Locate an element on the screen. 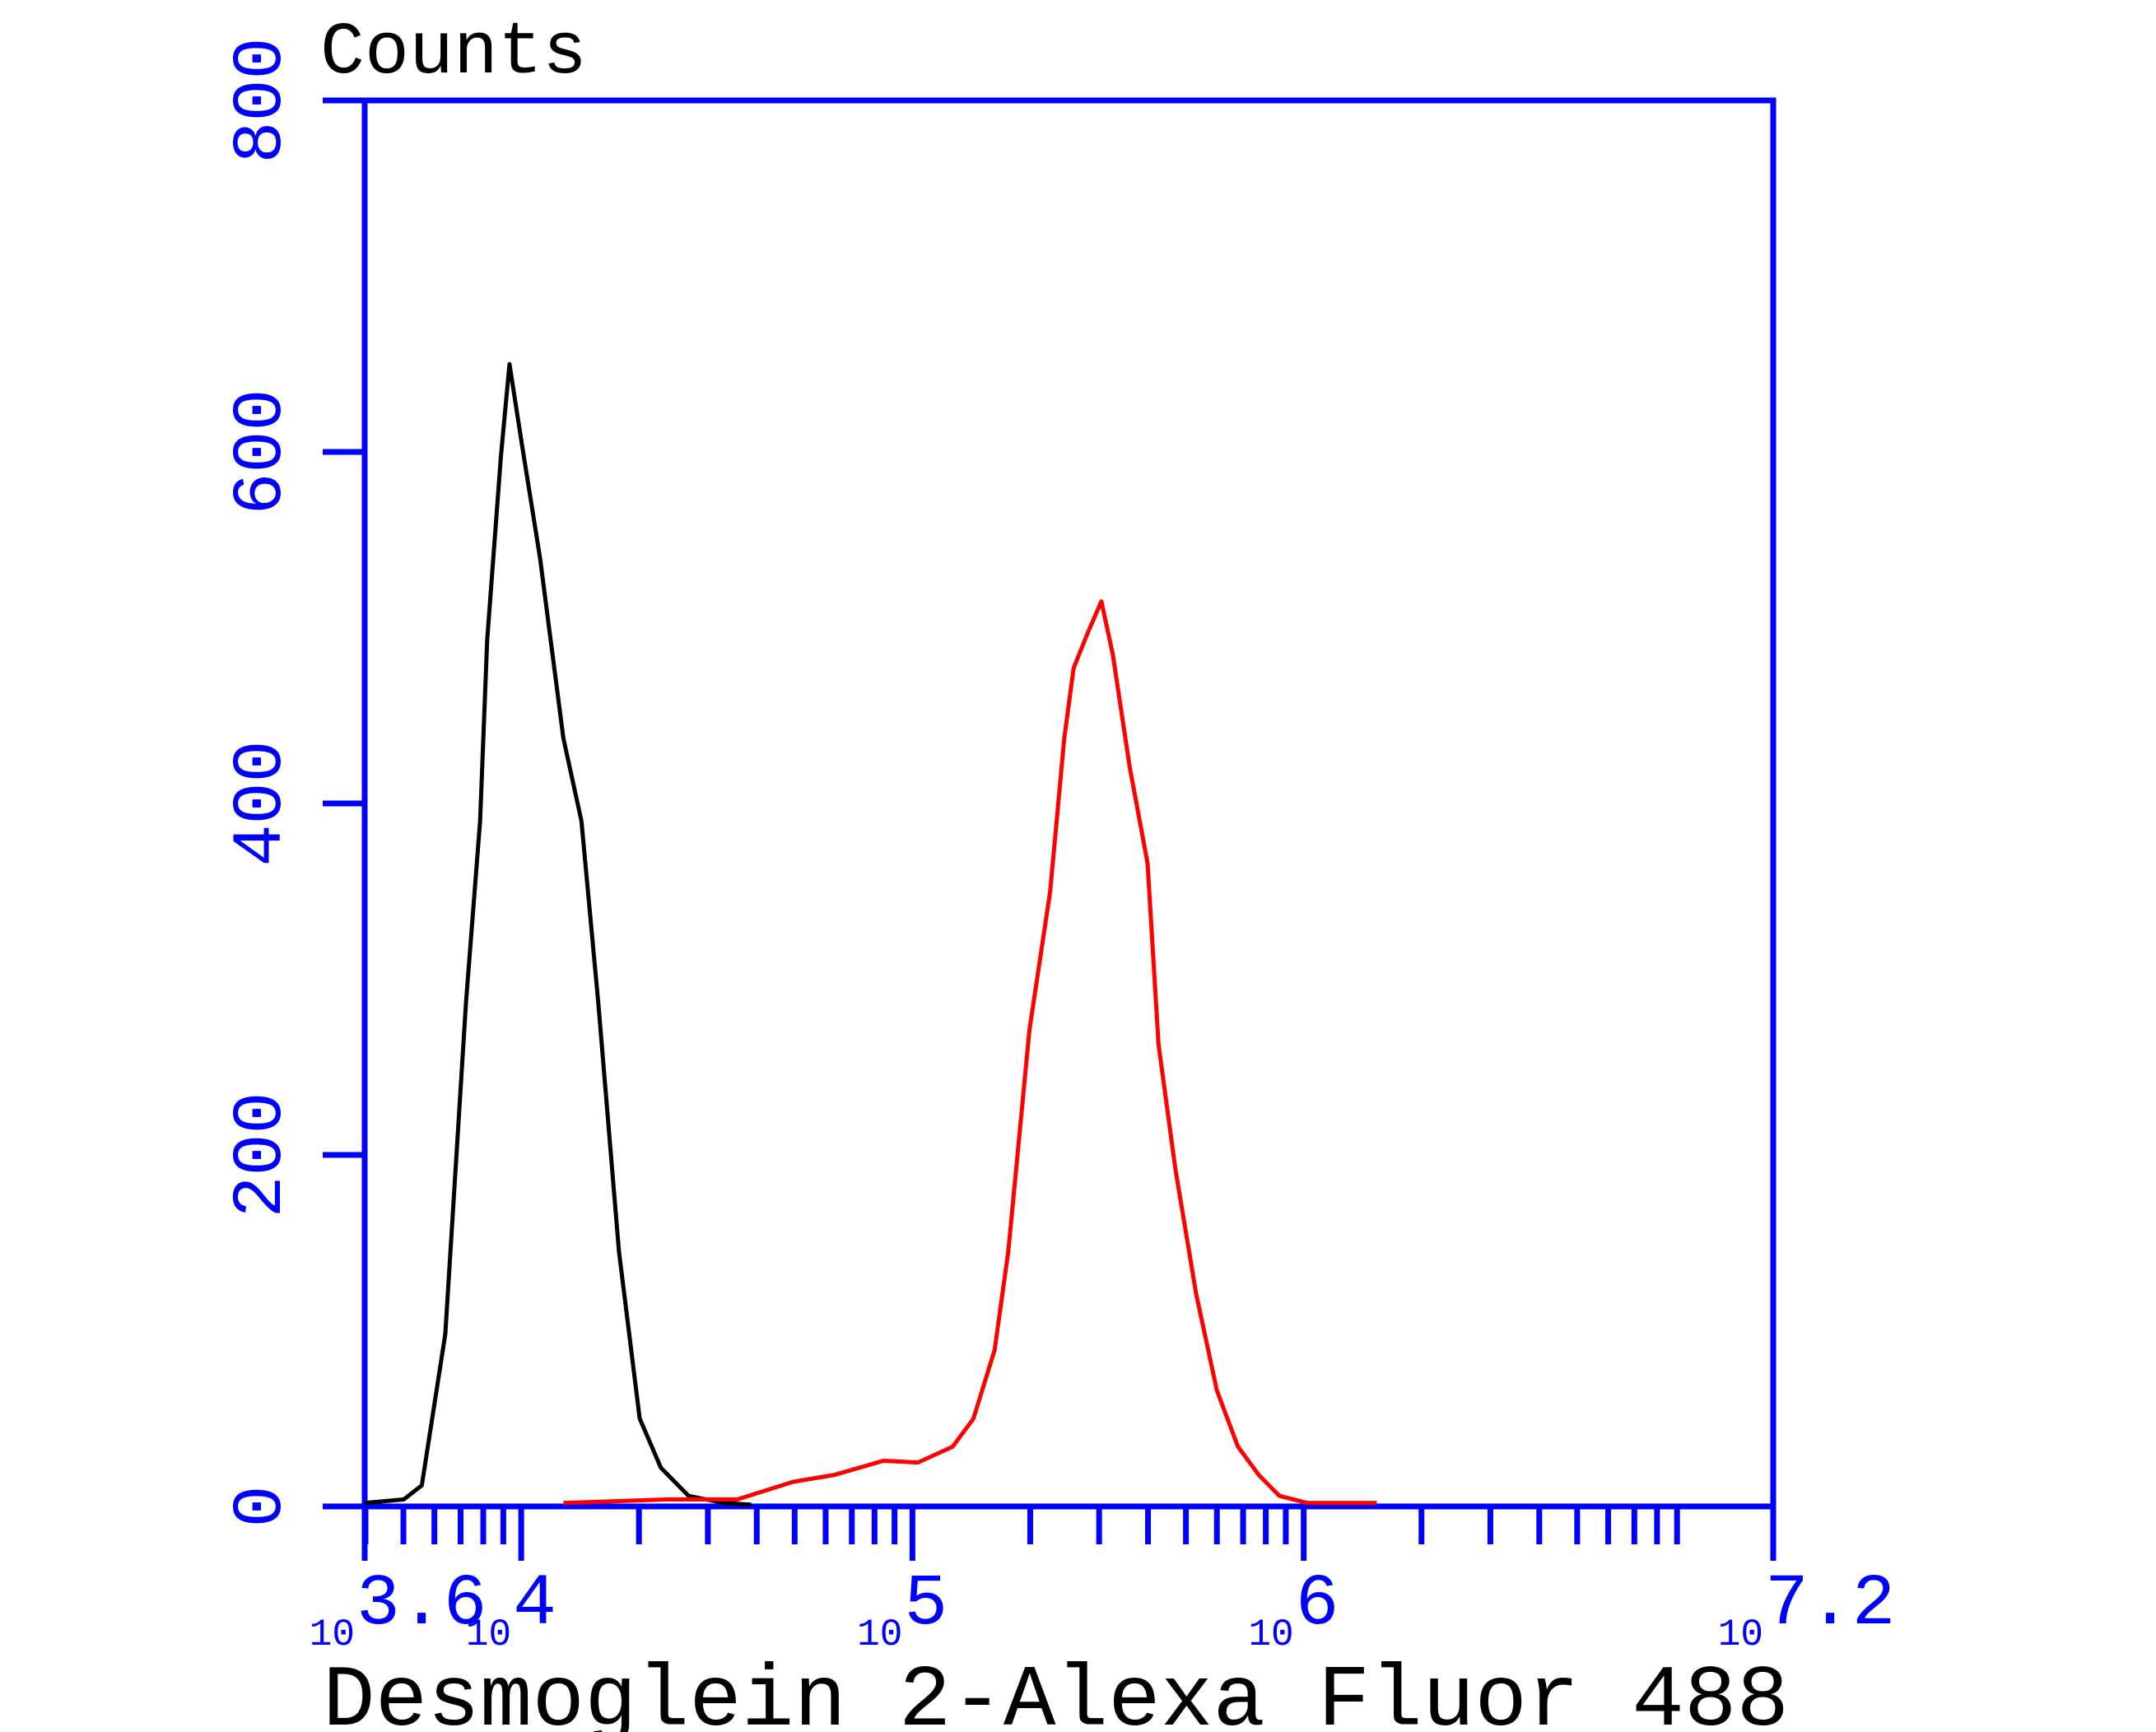 The height and width of the screenshot is (1732, 2156). y-tick-label: 0 is located at coordinates (261, 1506).